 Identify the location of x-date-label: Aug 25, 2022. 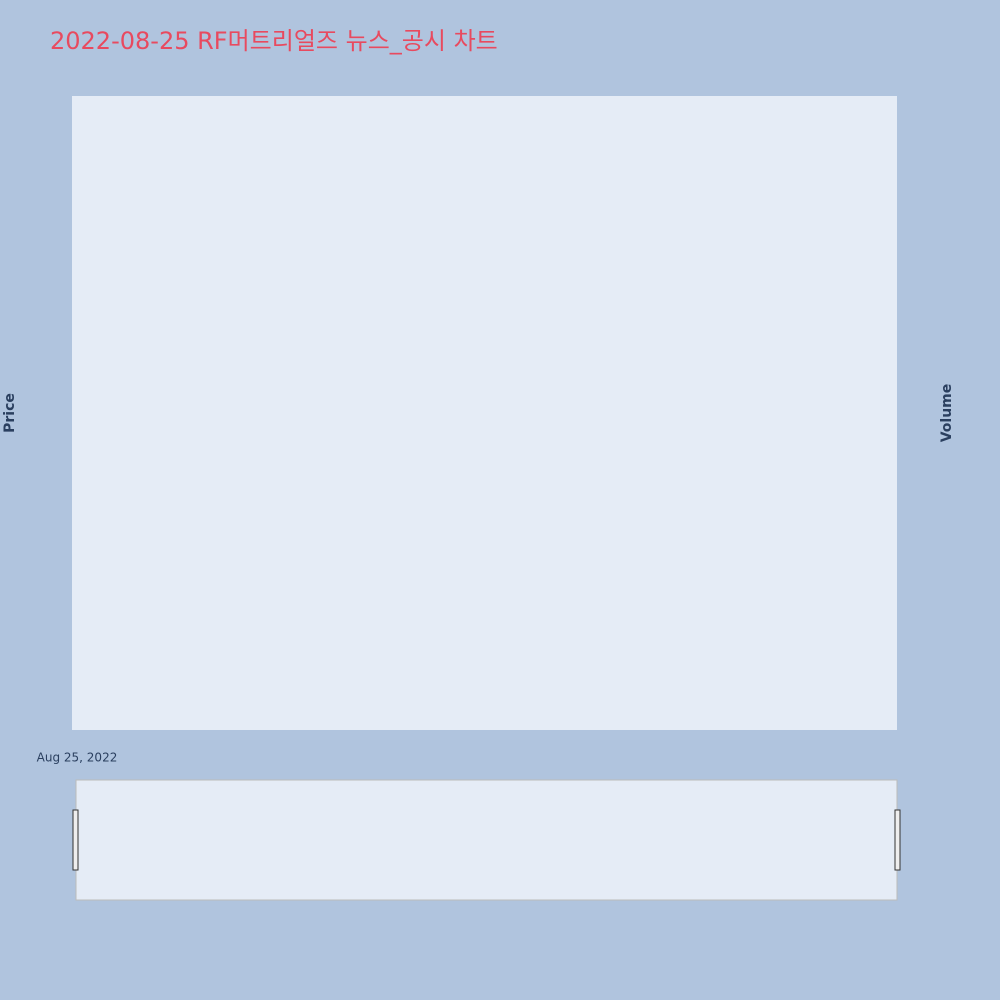
(77, 758).